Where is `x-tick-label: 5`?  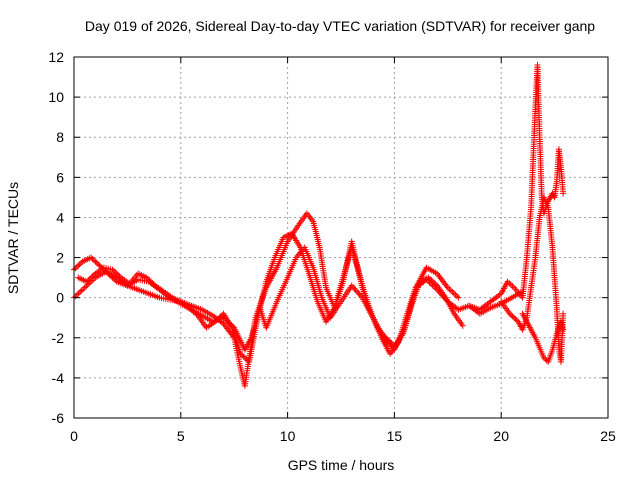 x-tick-label: 5 is located at coordinates (181, 436).